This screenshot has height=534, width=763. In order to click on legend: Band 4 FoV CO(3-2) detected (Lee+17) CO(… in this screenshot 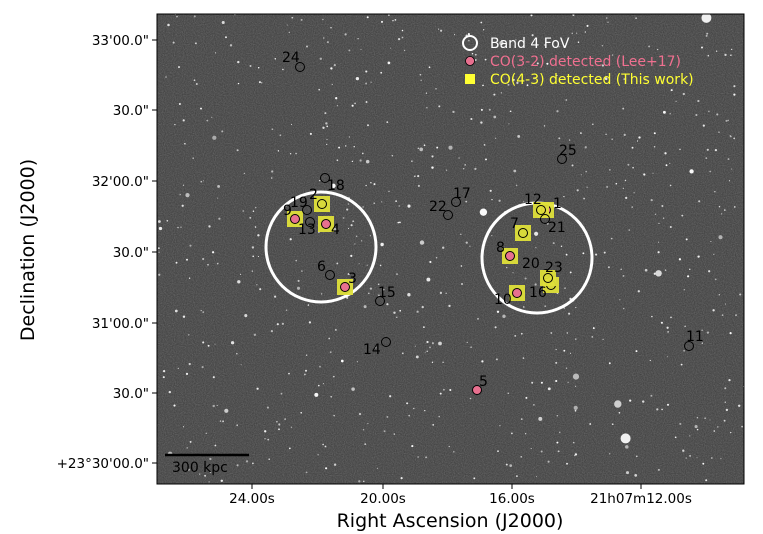, I will do `click(578, 61)`.